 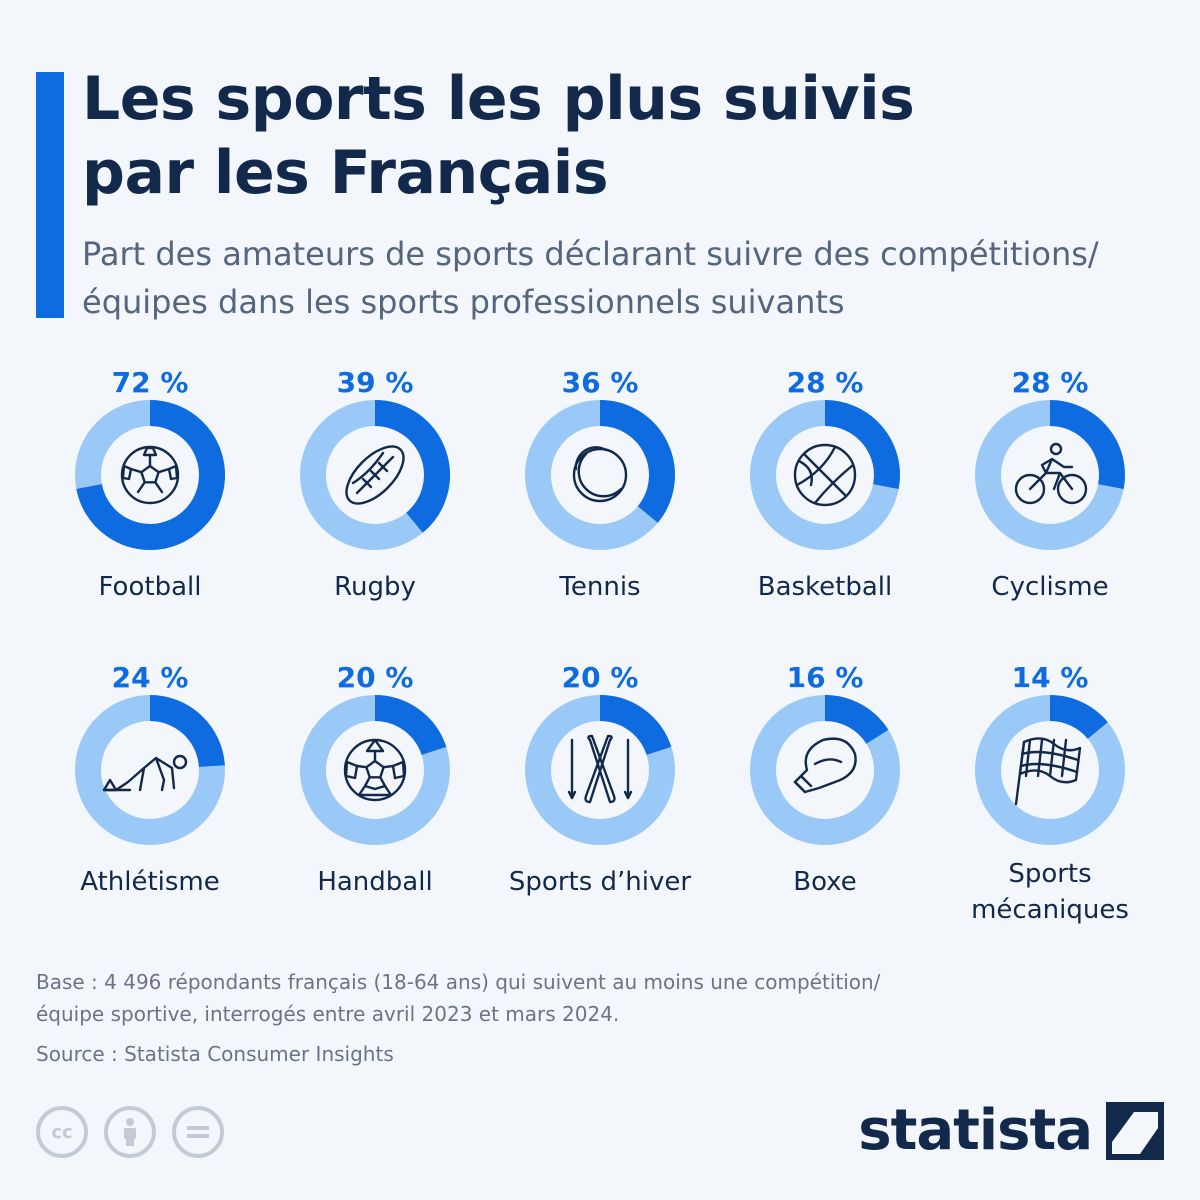 I want to click on value-label: 16 %, so click(x=825, y=677).